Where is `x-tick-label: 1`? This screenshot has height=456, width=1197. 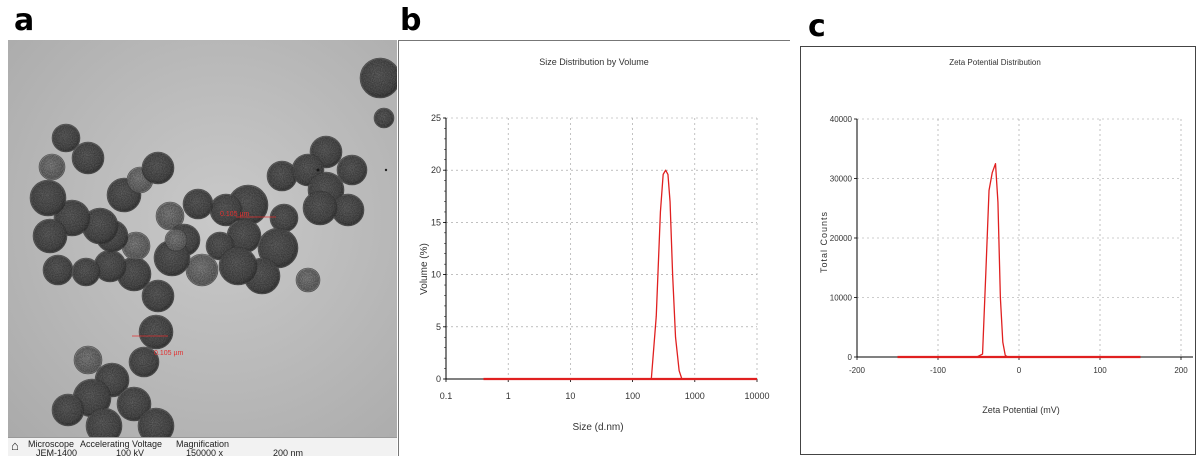 x-tick-label: 1 is located at coordinates (508, 396).